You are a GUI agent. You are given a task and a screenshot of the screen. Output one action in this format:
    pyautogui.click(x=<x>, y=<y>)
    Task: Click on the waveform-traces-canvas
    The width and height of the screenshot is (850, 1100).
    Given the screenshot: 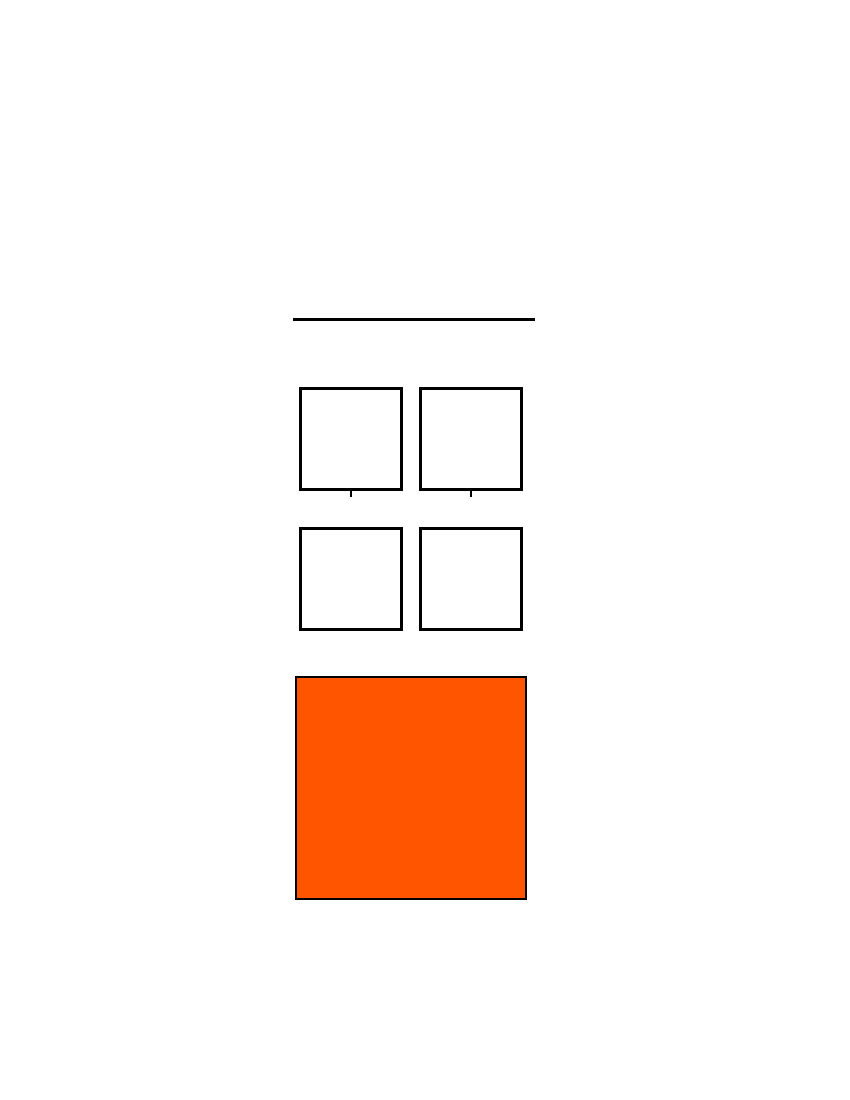 What is the action you would take?
    pyautogui.click(x=415, y=232)
    